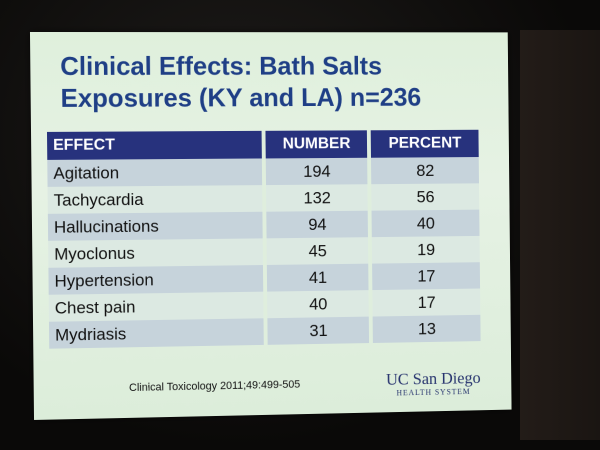  Describe the element at coordinates (320, 251) in the screenshot. I see `number-cell: 45` at that location.